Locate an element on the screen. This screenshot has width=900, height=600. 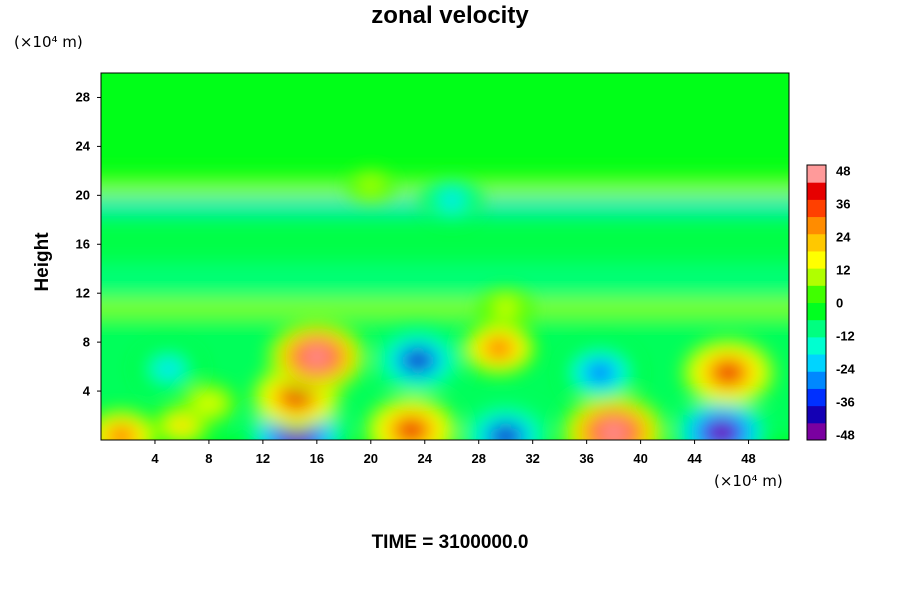
x-tick-label: 48 is located at coordinates (748, 458).